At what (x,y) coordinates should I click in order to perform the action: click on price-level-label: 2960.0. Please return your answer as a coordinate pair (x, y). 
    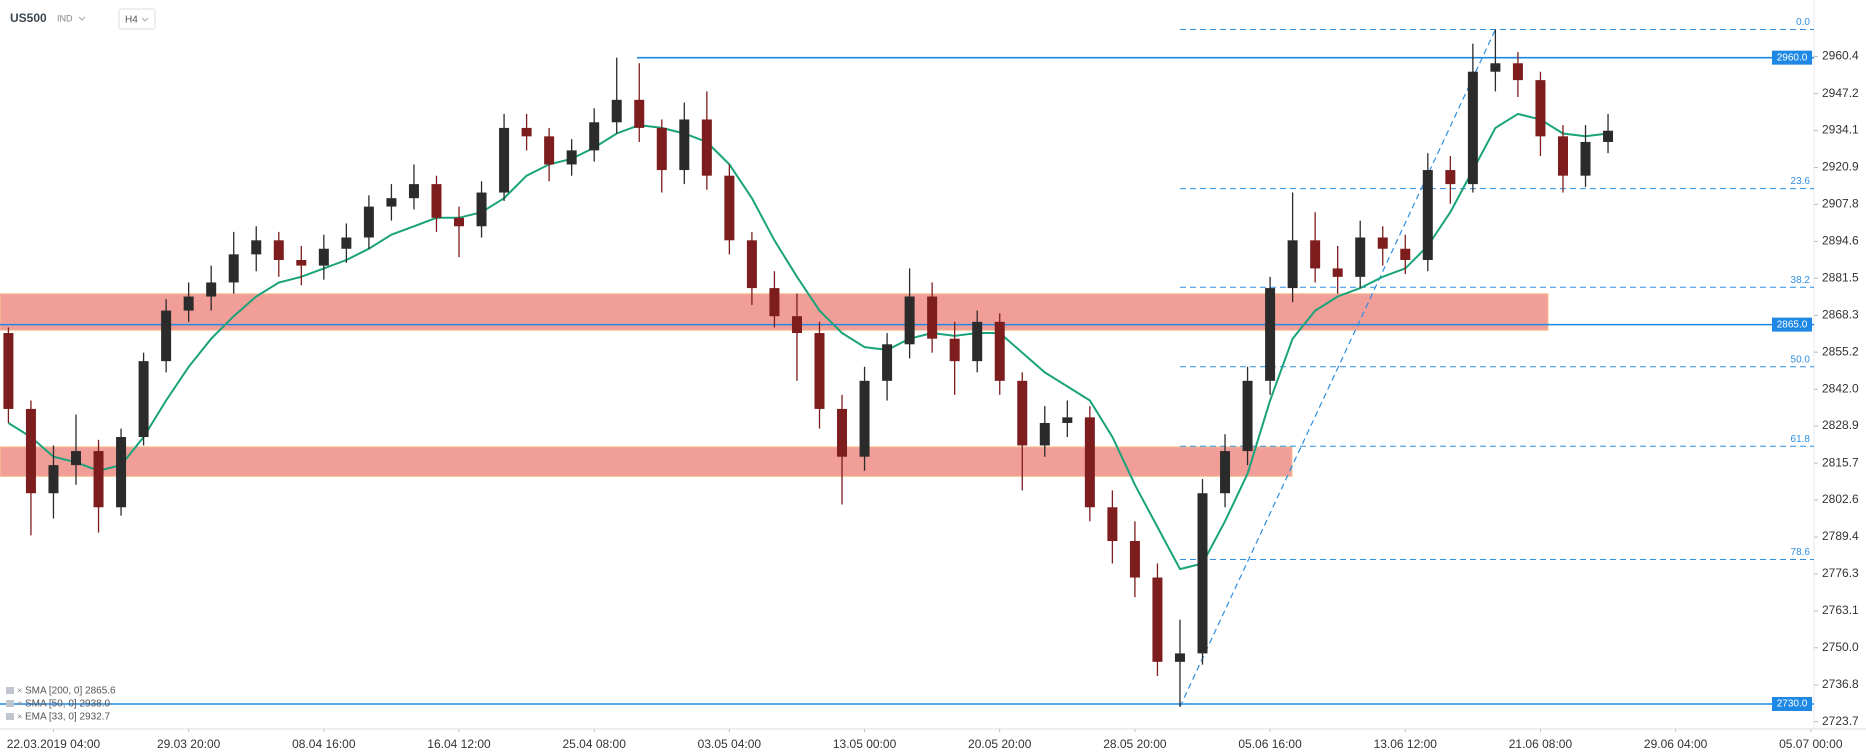
    Looking at the image, I should click on (1792, 57).